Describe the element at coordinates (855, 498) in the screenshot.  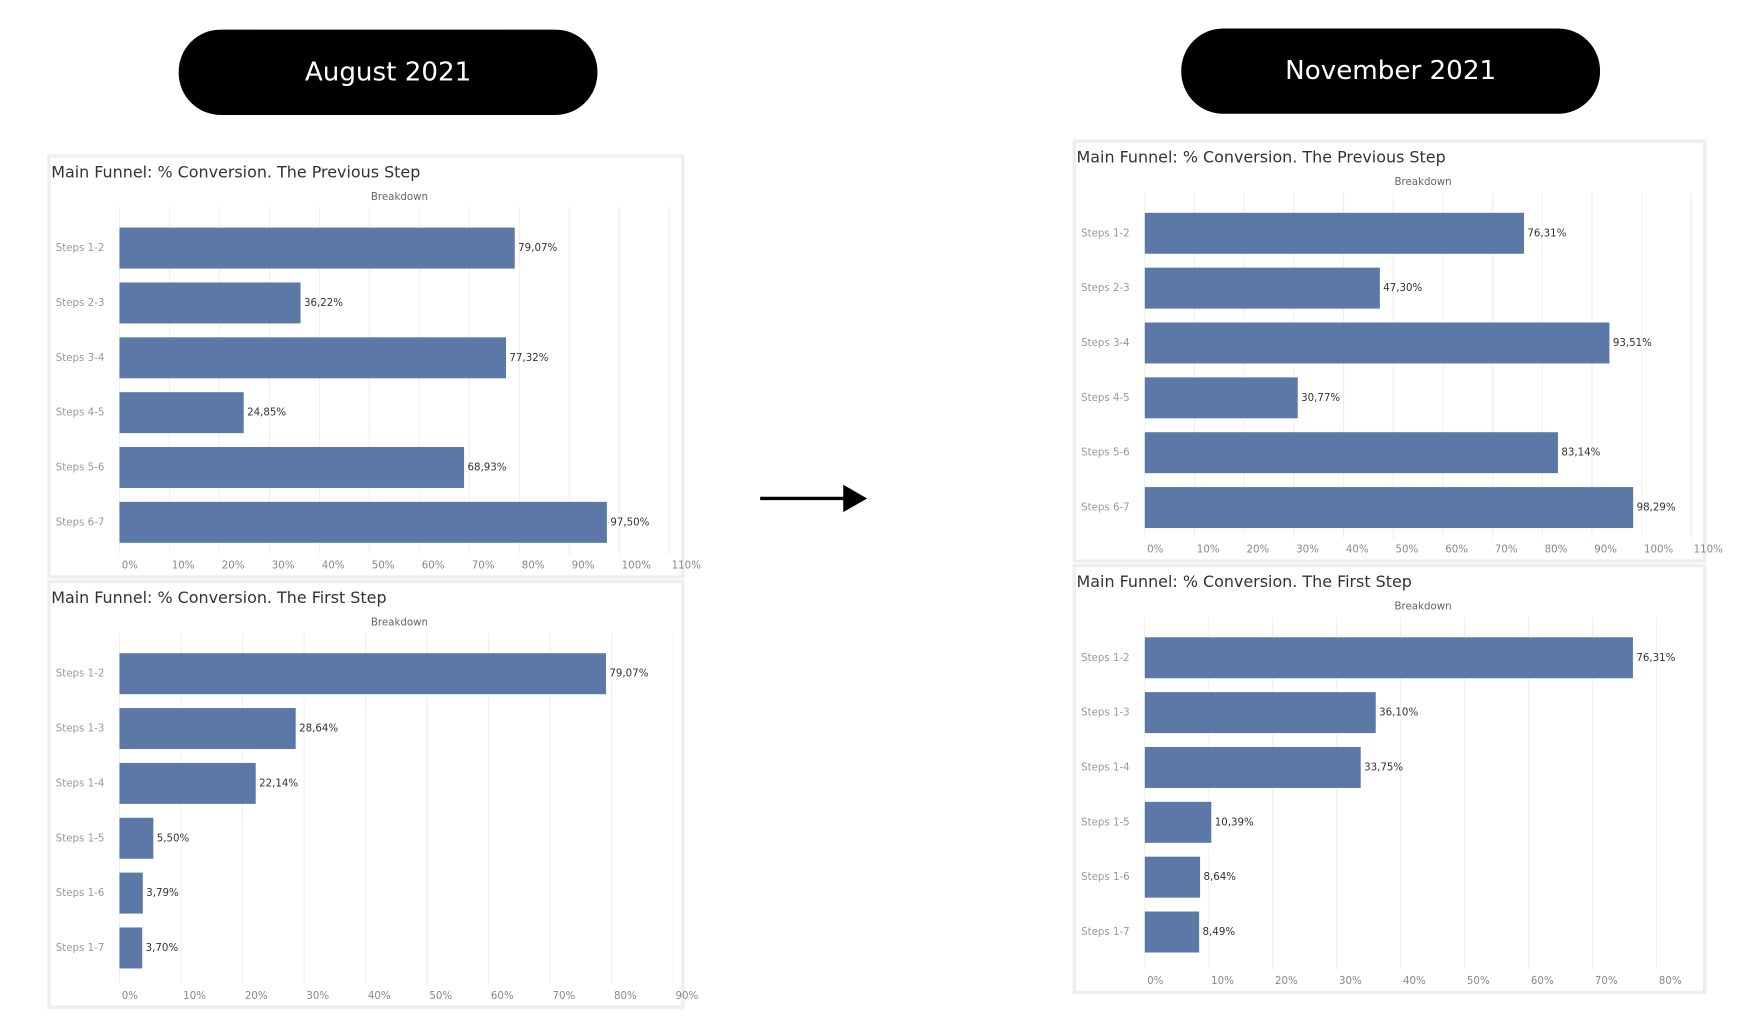
I see `arrow-head` at that location.